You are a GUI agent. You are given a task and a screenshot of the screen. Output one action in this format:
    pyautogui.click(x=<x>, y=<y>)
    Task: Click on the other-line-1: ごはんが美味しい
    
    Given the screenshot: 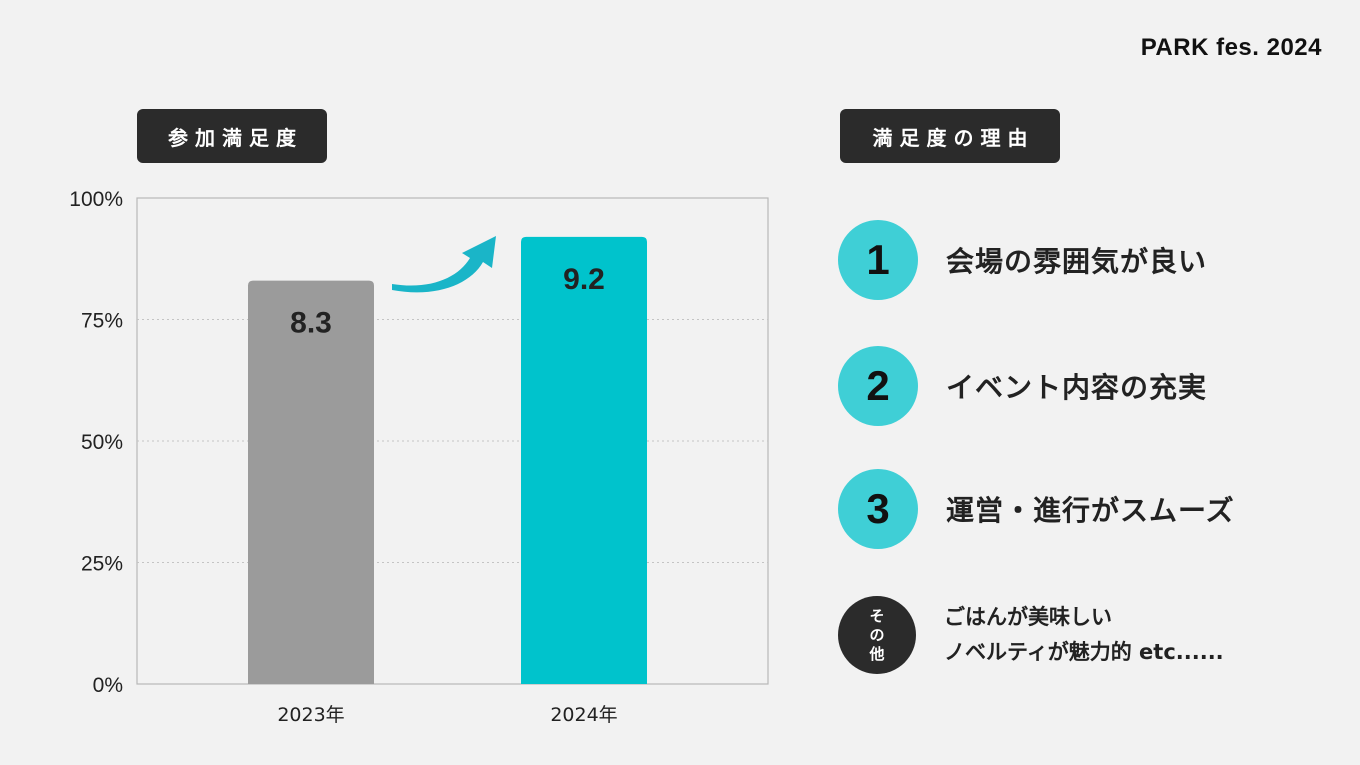 What is the action you would take?
    pyautogui.click(x=1028, y=617)
    